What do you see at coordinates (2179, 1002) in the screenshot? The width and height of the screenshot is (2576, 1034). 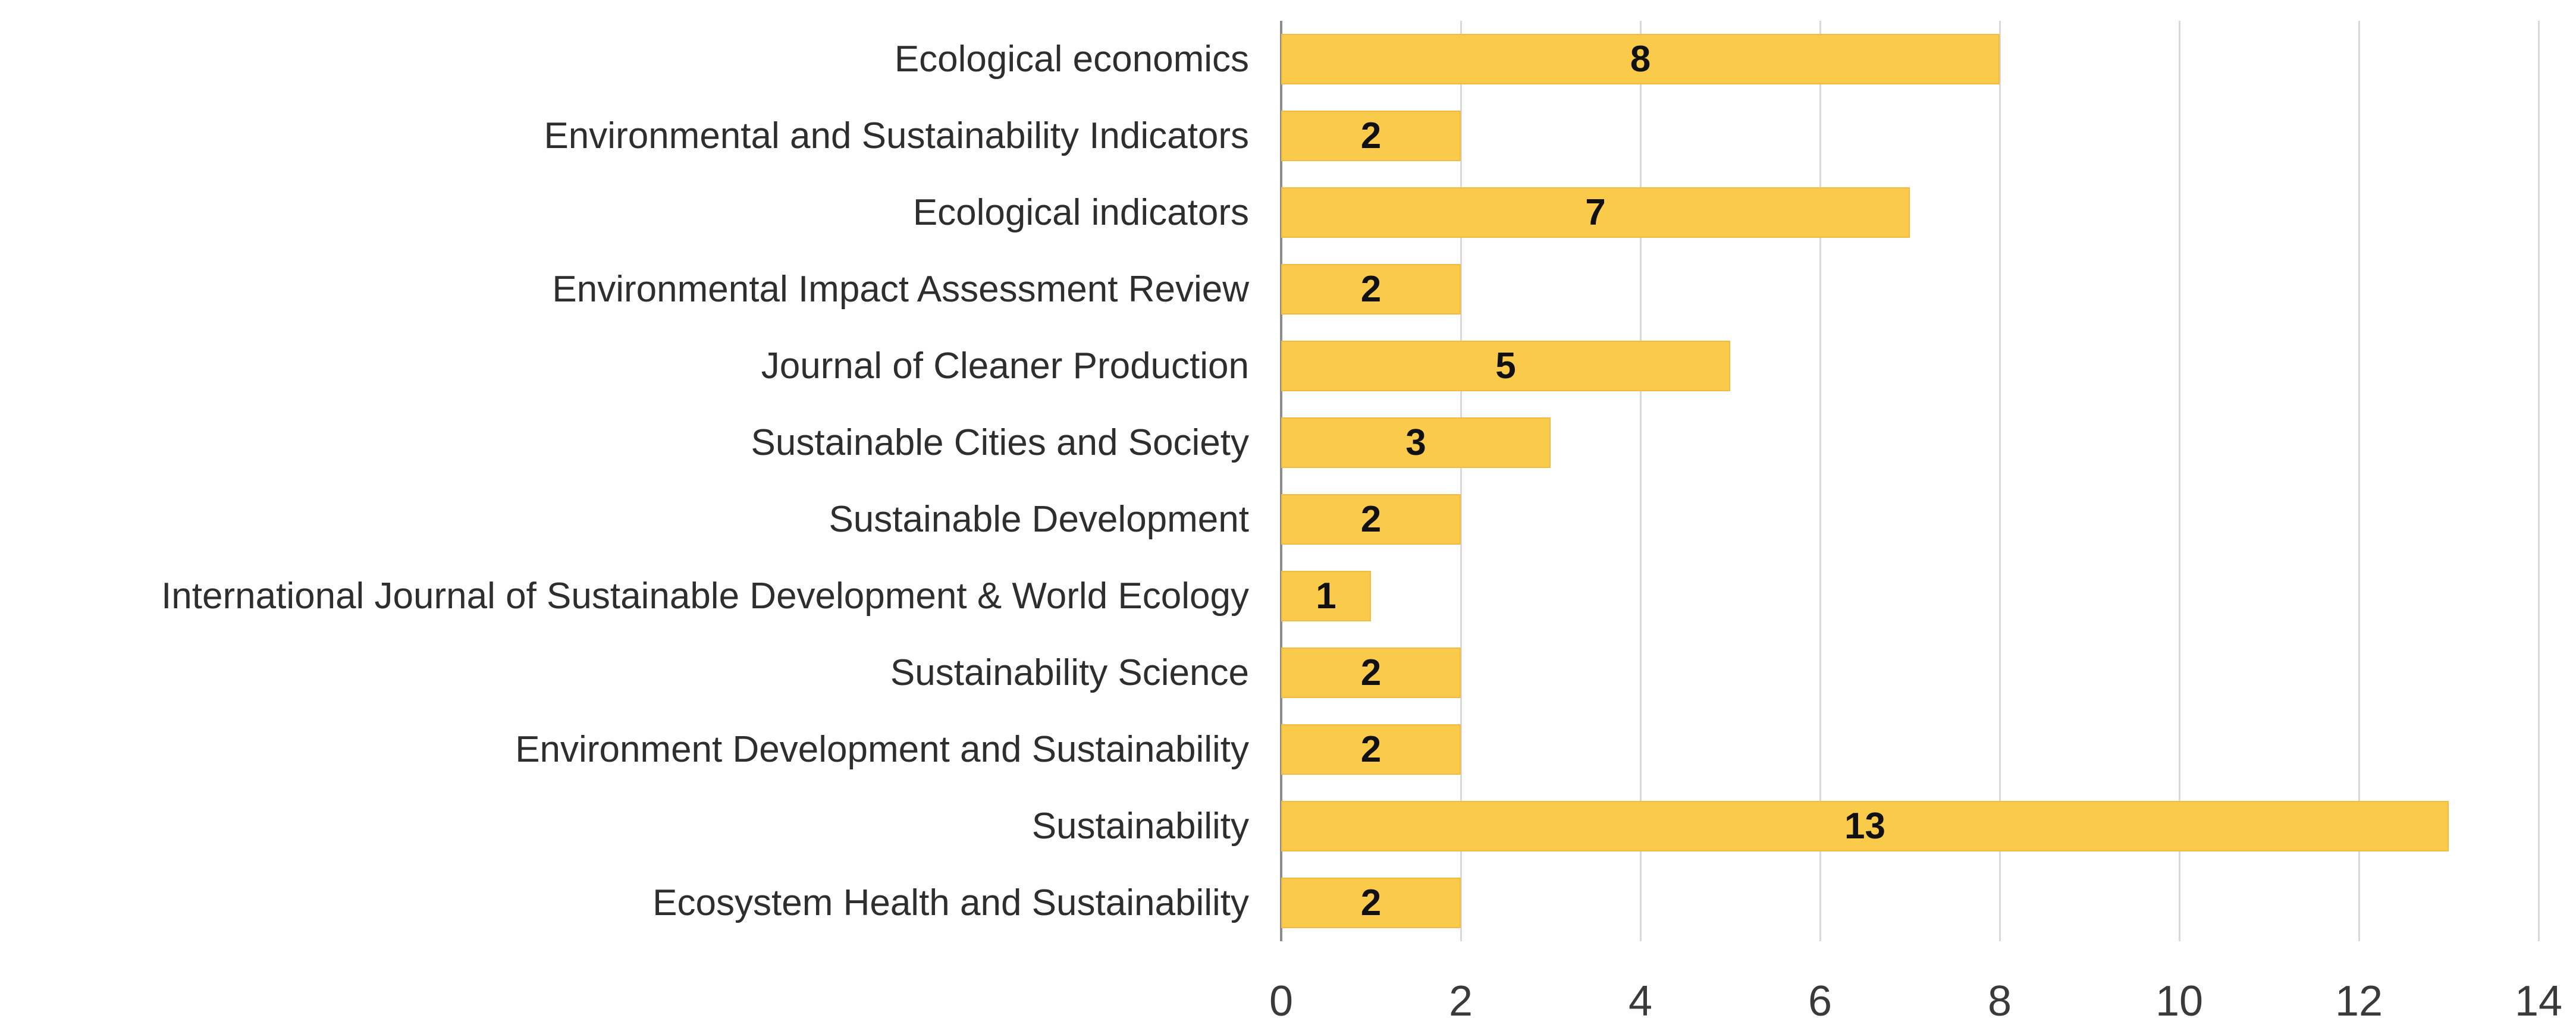 I see `x-tick-label: 10` at bounding box center [2179, 1002].